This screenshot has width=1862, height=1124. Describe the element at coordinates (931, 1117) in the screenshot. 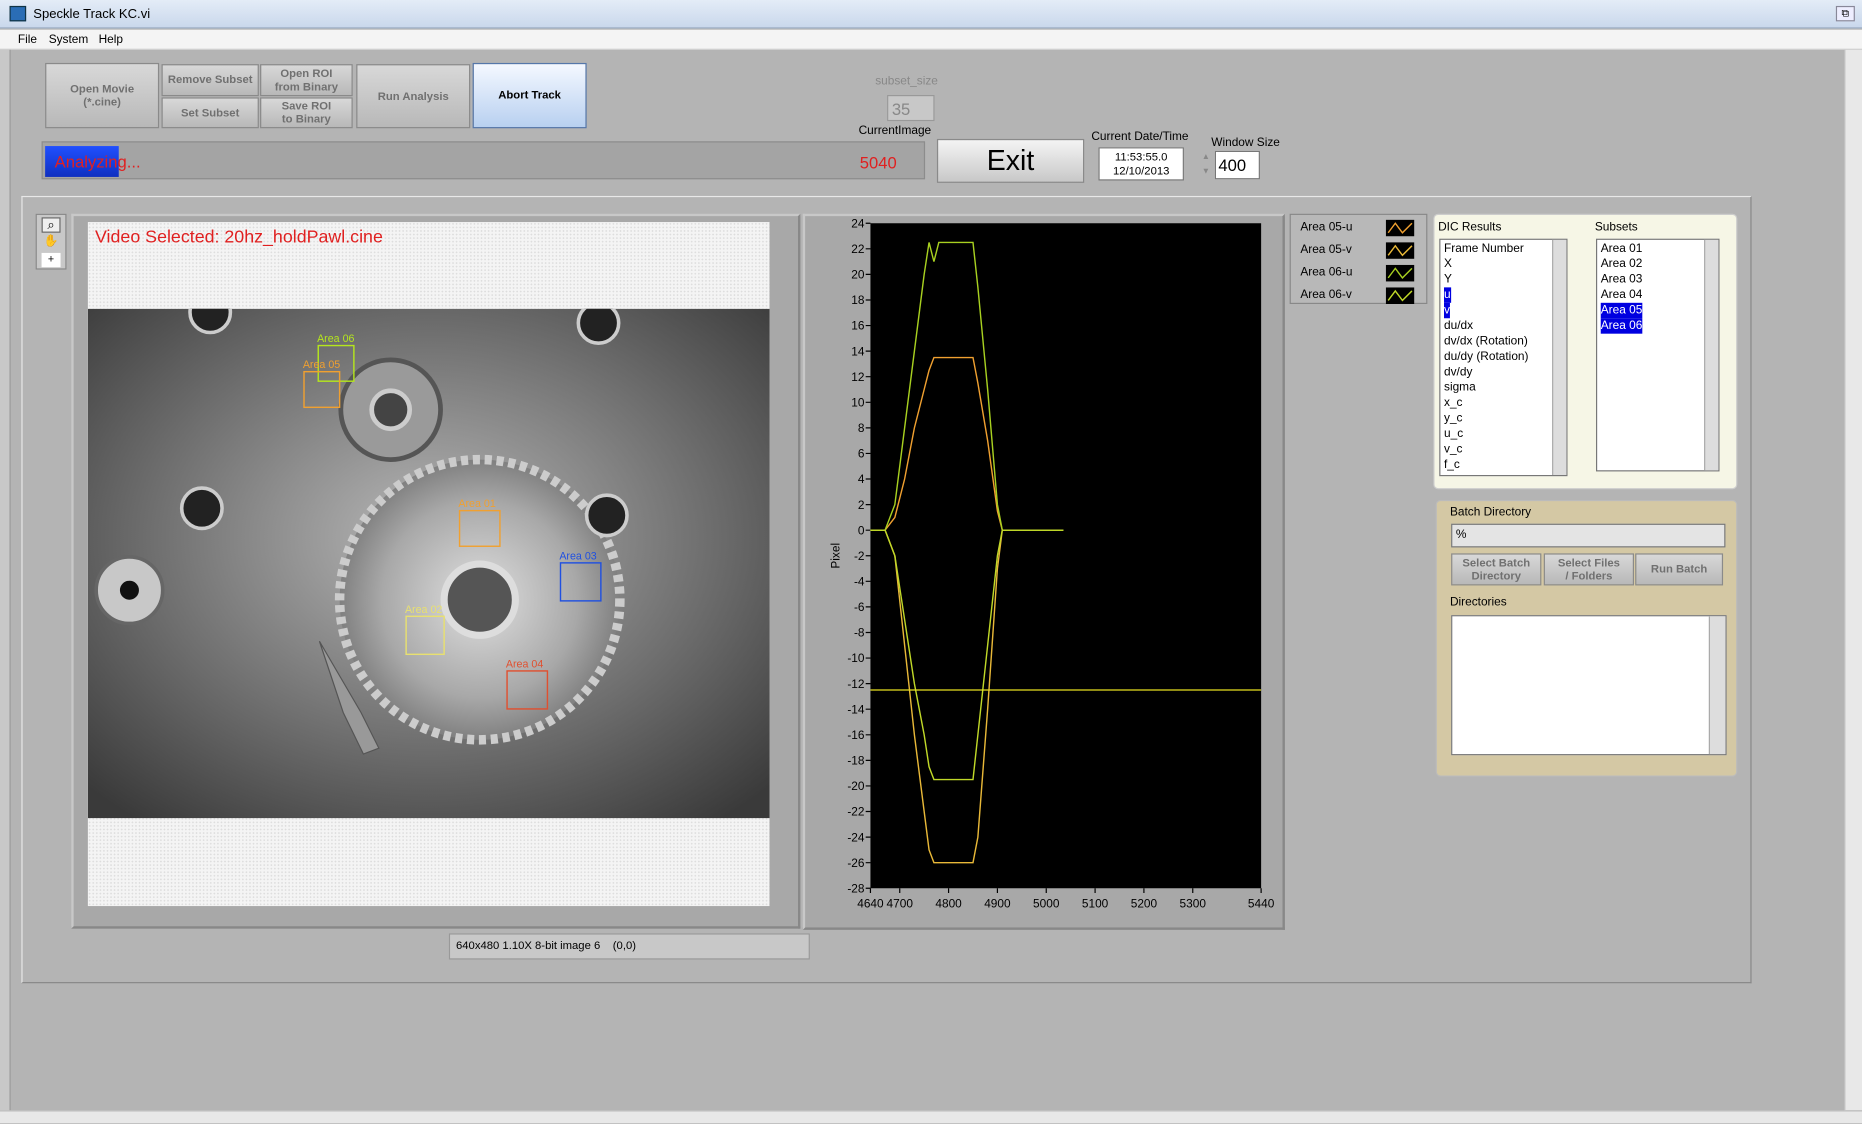

I see `horizontal-scrollbar` at that location.